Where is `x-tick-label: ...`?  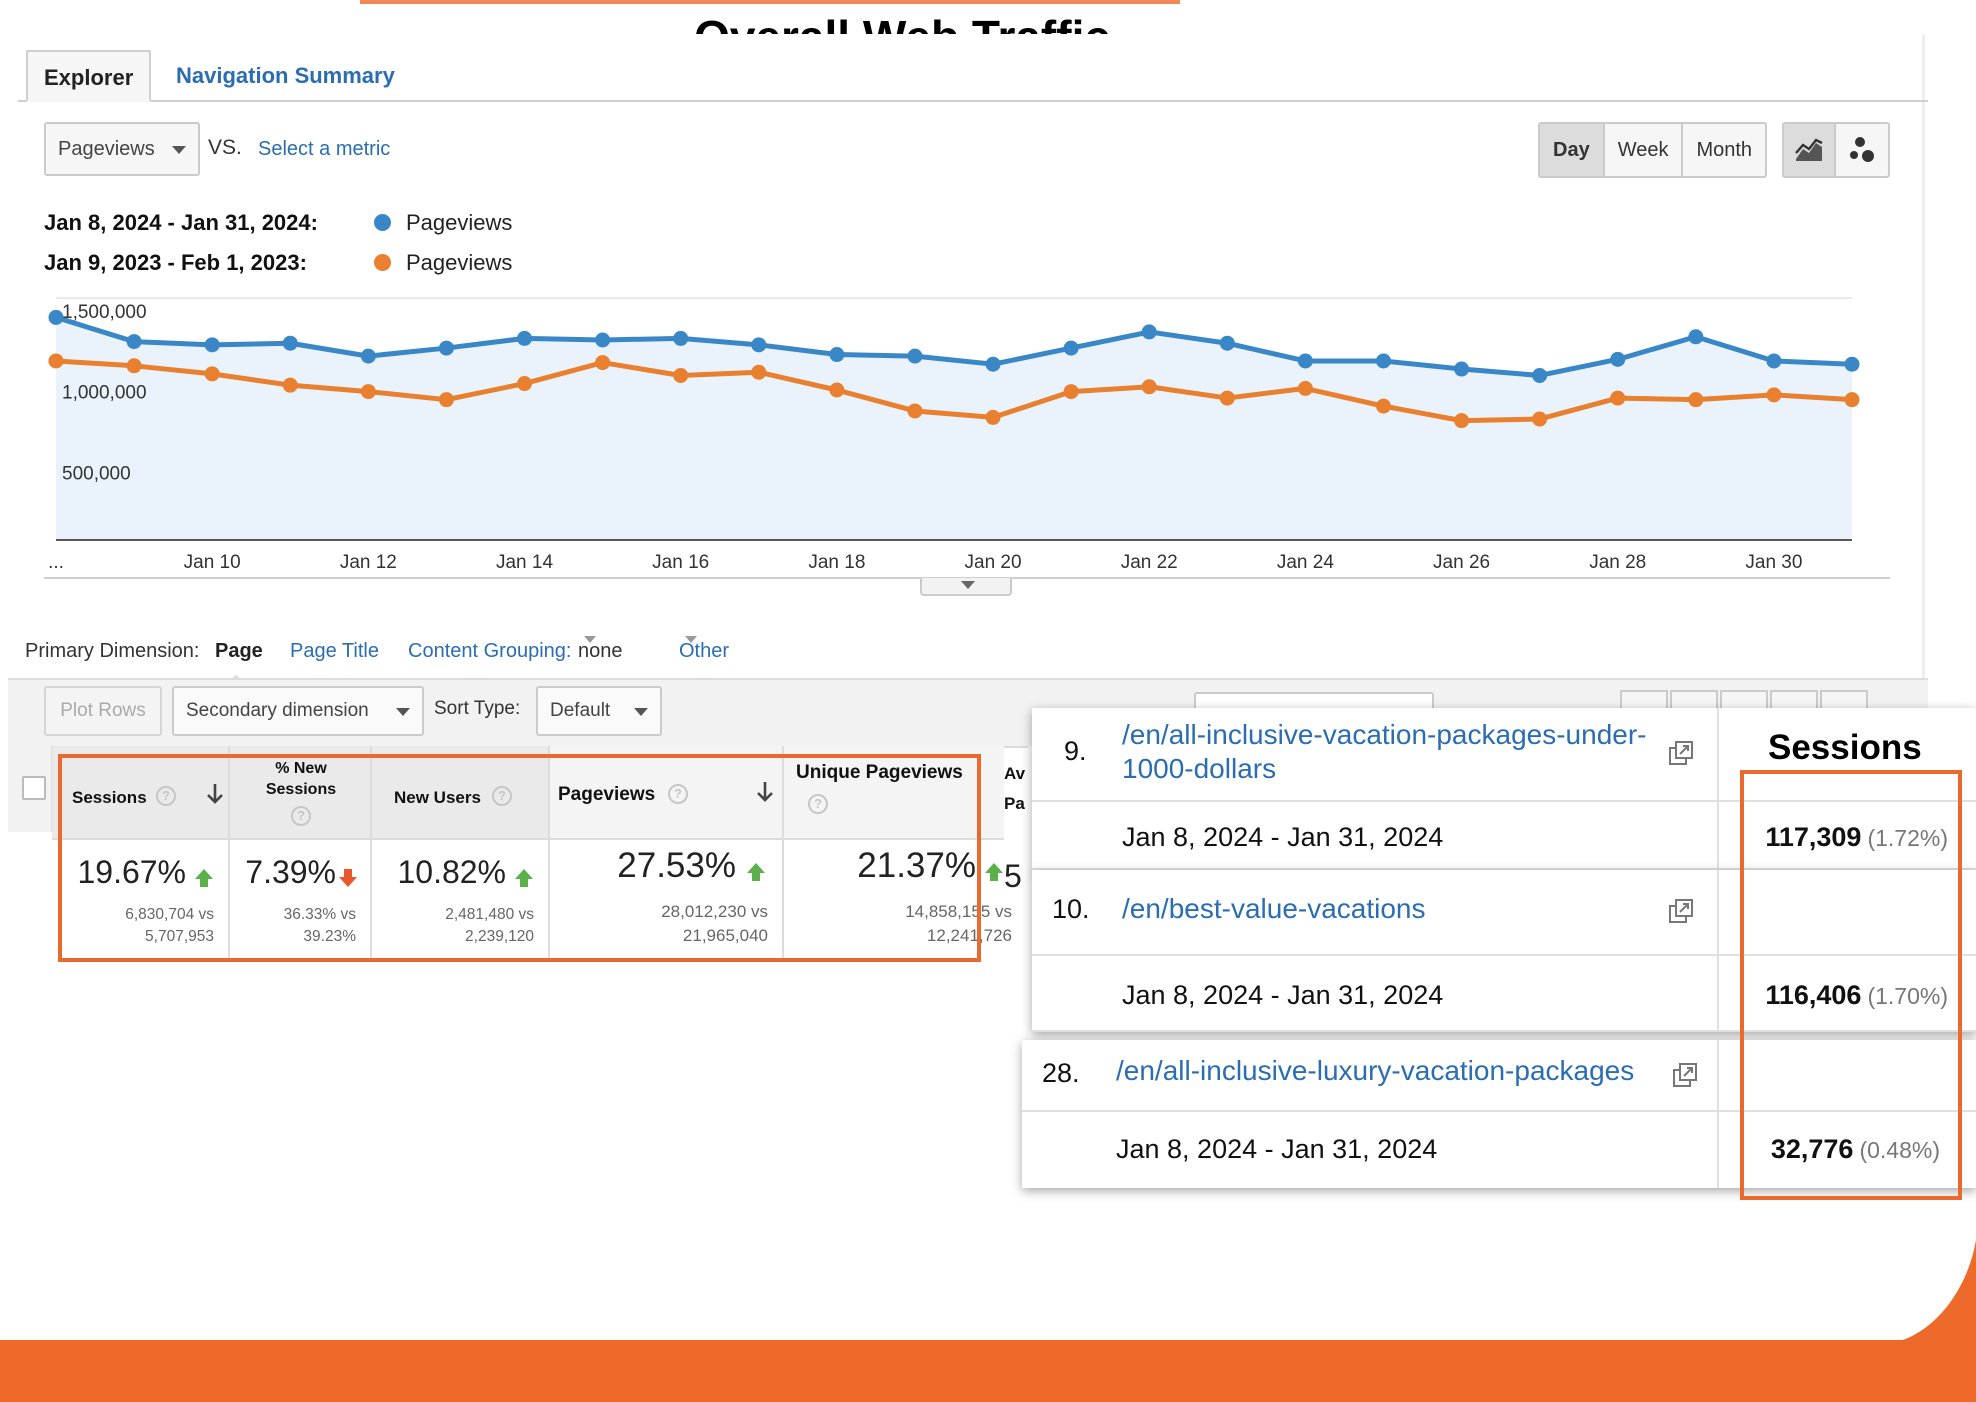
x-tick-label: ... is located at coordinates (56, 562).